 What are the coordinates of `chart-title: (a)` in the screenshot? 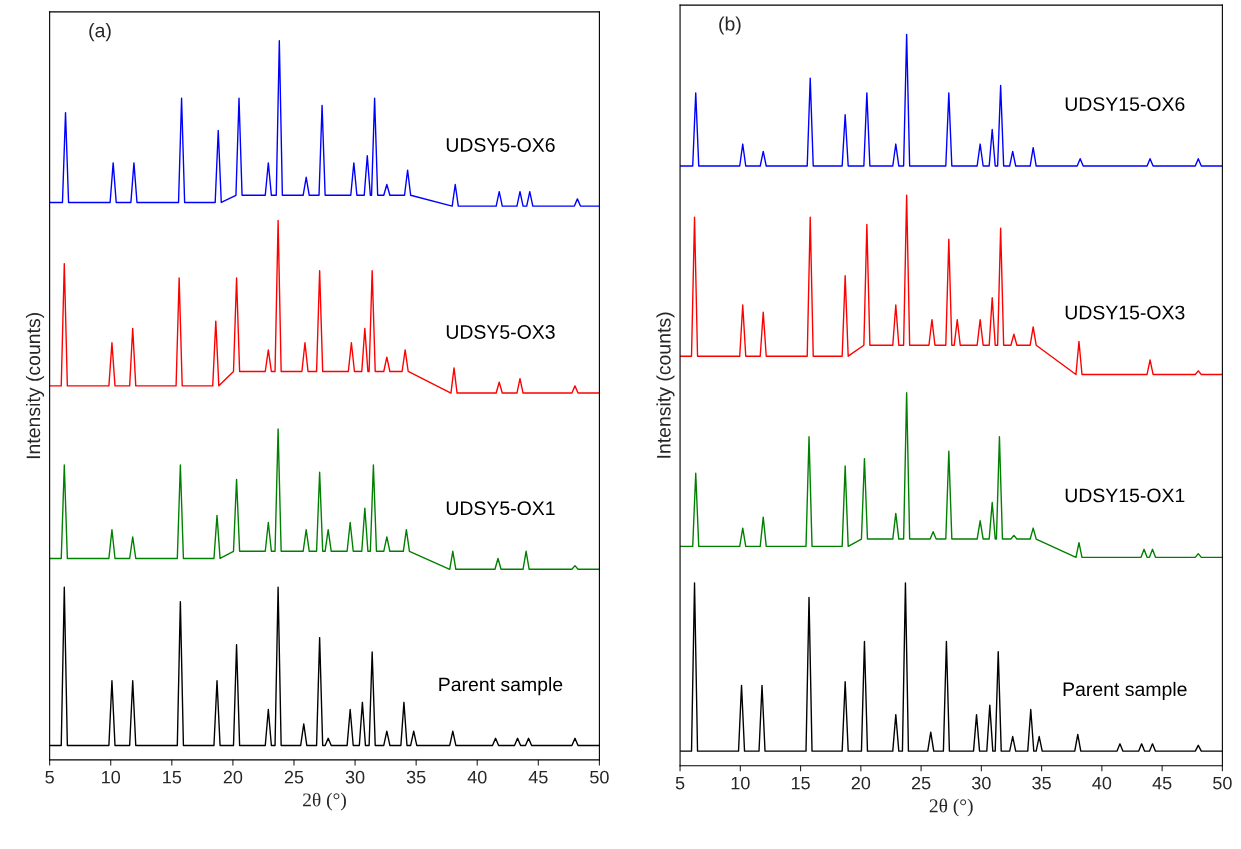 It's located at (100, 32).